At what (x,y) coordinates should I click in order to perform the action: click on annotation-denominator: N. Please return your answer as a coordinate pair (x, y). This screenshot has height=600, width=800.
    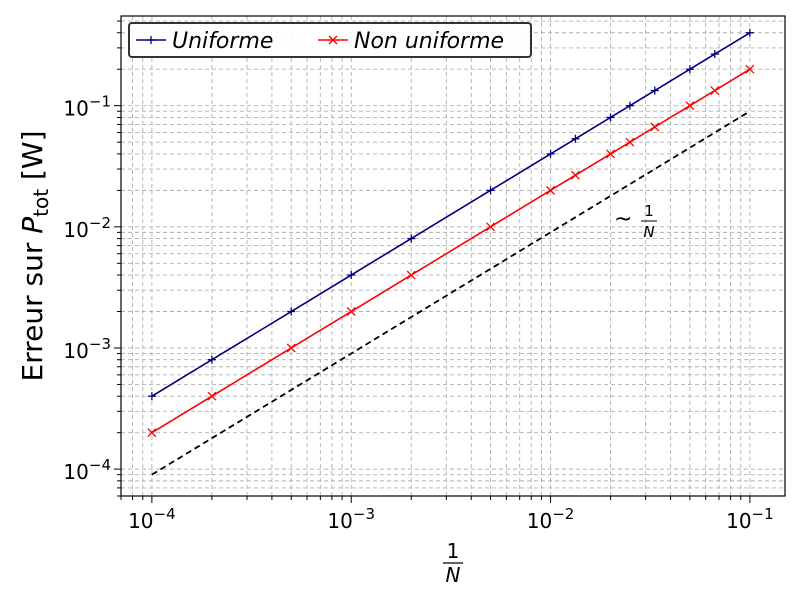
    Looking at the image, I should click on (648, 232).